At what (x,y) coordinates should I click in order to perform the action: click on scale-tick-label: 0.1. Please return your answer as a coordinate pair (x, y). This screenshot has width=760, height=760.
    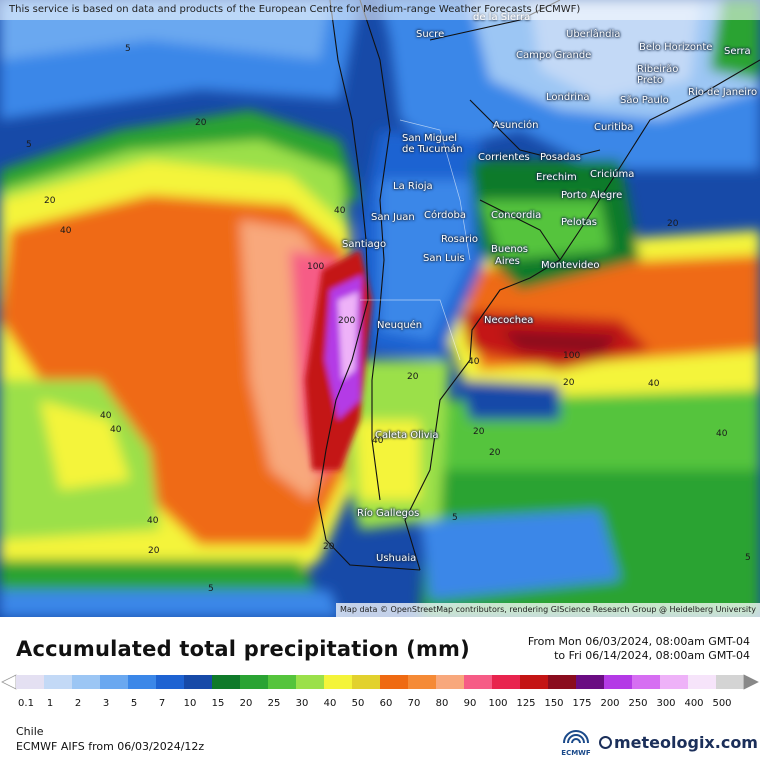
    Looking at the image, I should click on (26, 703).